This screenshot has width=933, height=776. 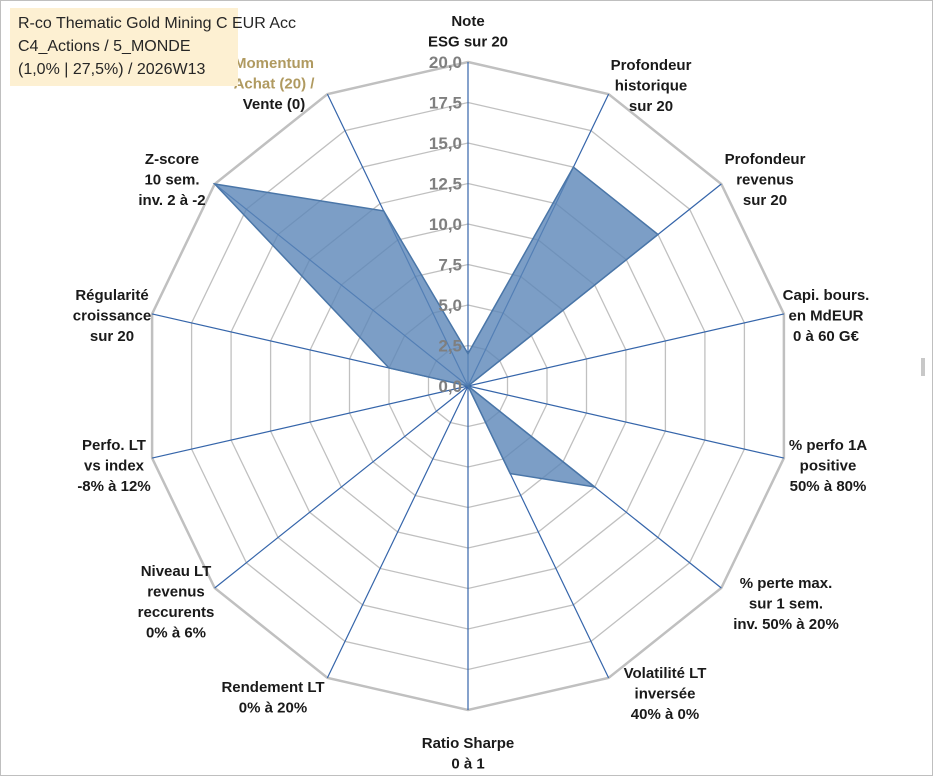 I want to click on axis-label-12-line-1: Régularité, so click(x=111, y=295).